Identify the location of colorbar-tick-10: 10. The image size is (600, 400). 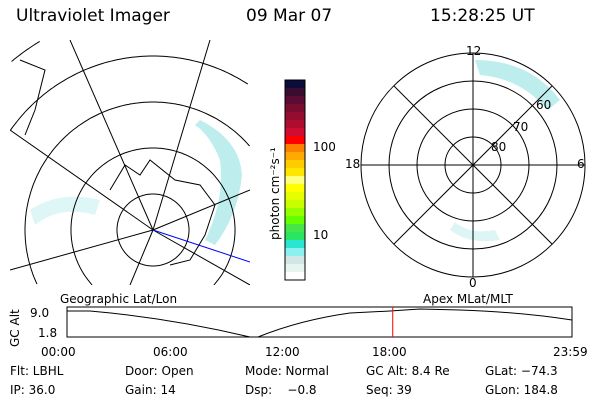
(321, 235).